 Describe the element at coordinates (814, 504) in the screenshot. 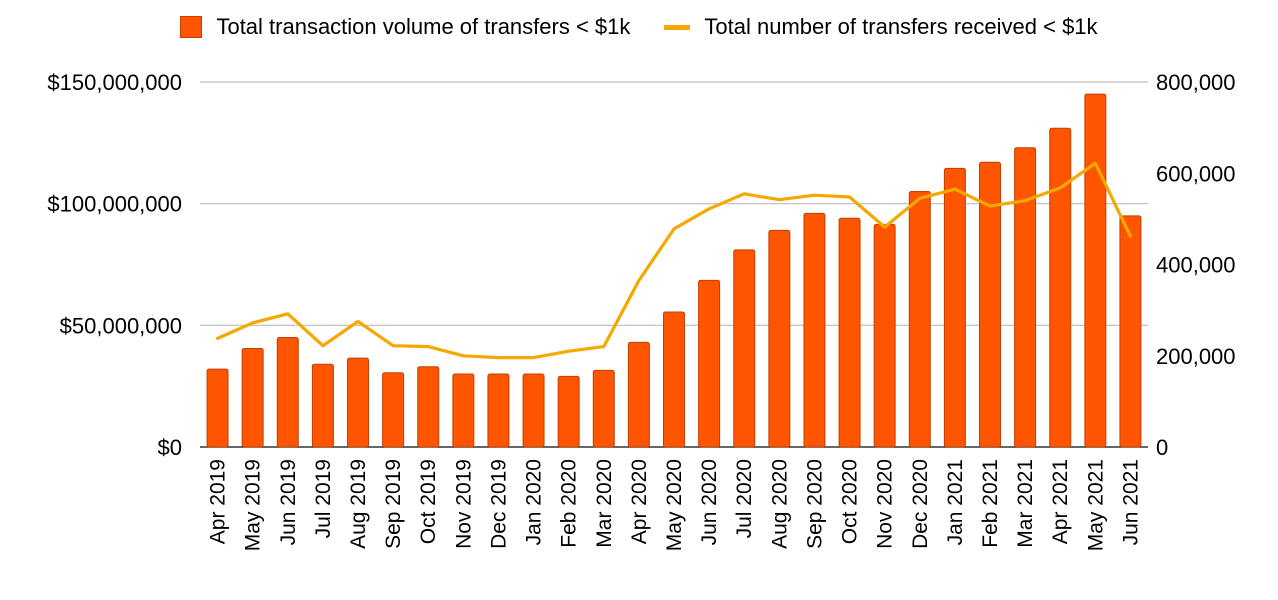

I see `x-tick-label: Sep 2020` at that location.